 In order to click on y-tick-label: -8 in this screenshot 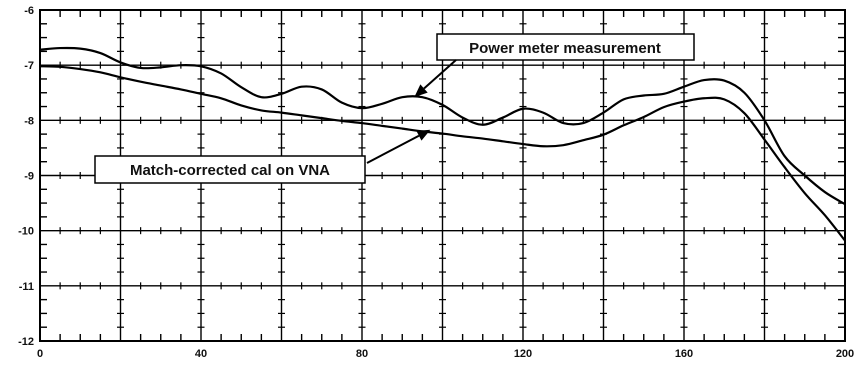, I will do `click(29, 121)`.